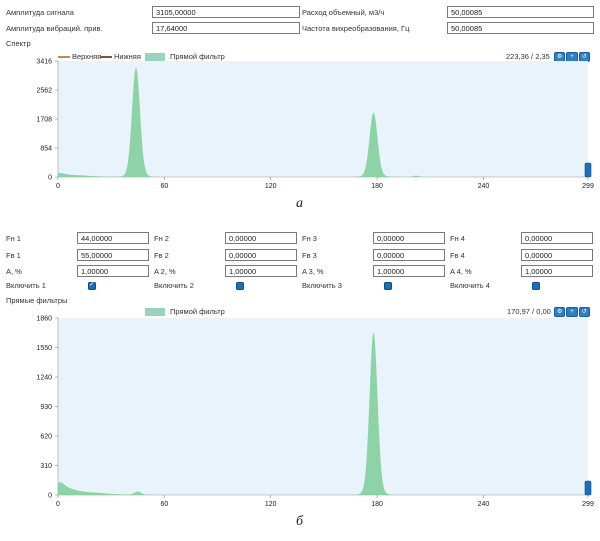 The height and width of the screenshot is (541, 600). What do you see at coordinates (46, 407) in the screenshot?
I see `direct-y-tick-label-4: 930` at bounding box center [46, 407].